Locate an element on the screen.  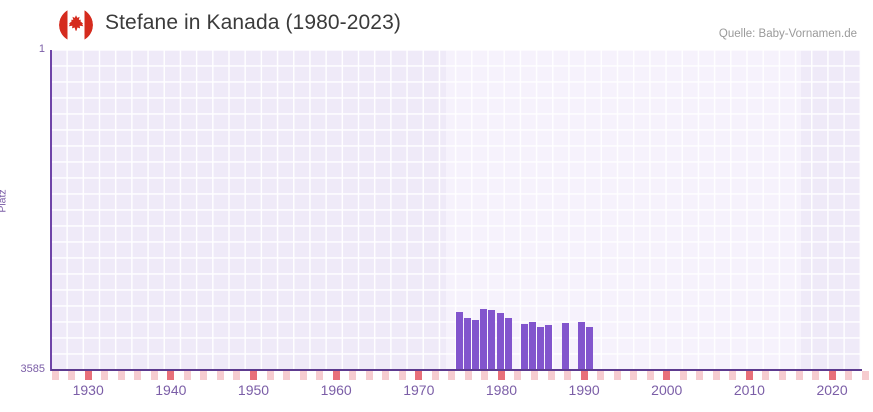
x-axis-tick-2006 is located at coordinates (716, 375).